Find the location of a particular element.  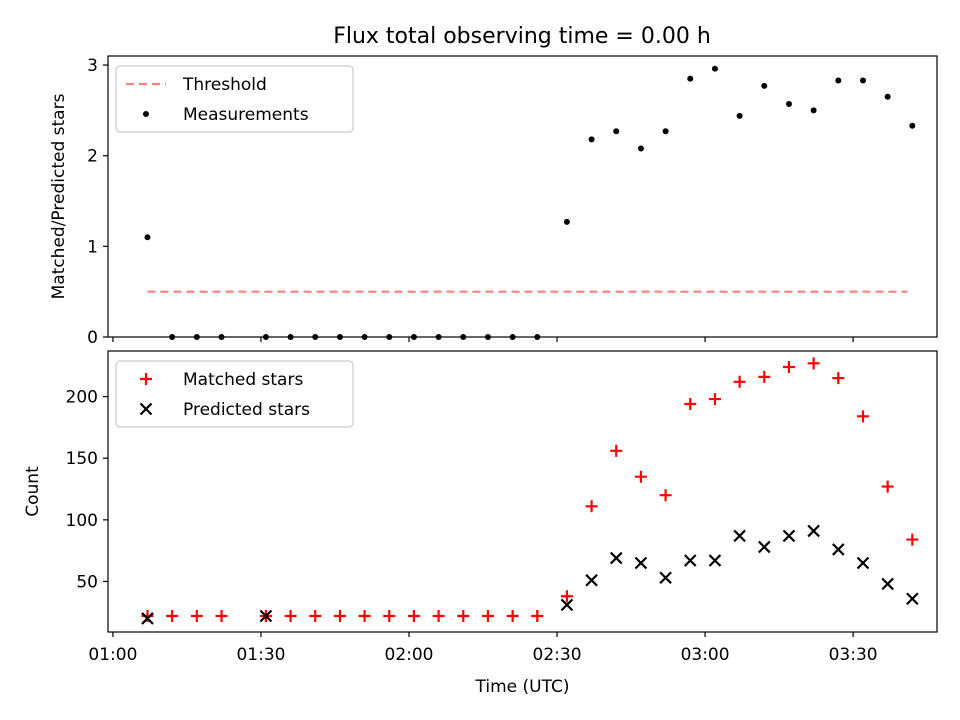

x-tick-label: 02:30 is located at coordinates (557, 655).